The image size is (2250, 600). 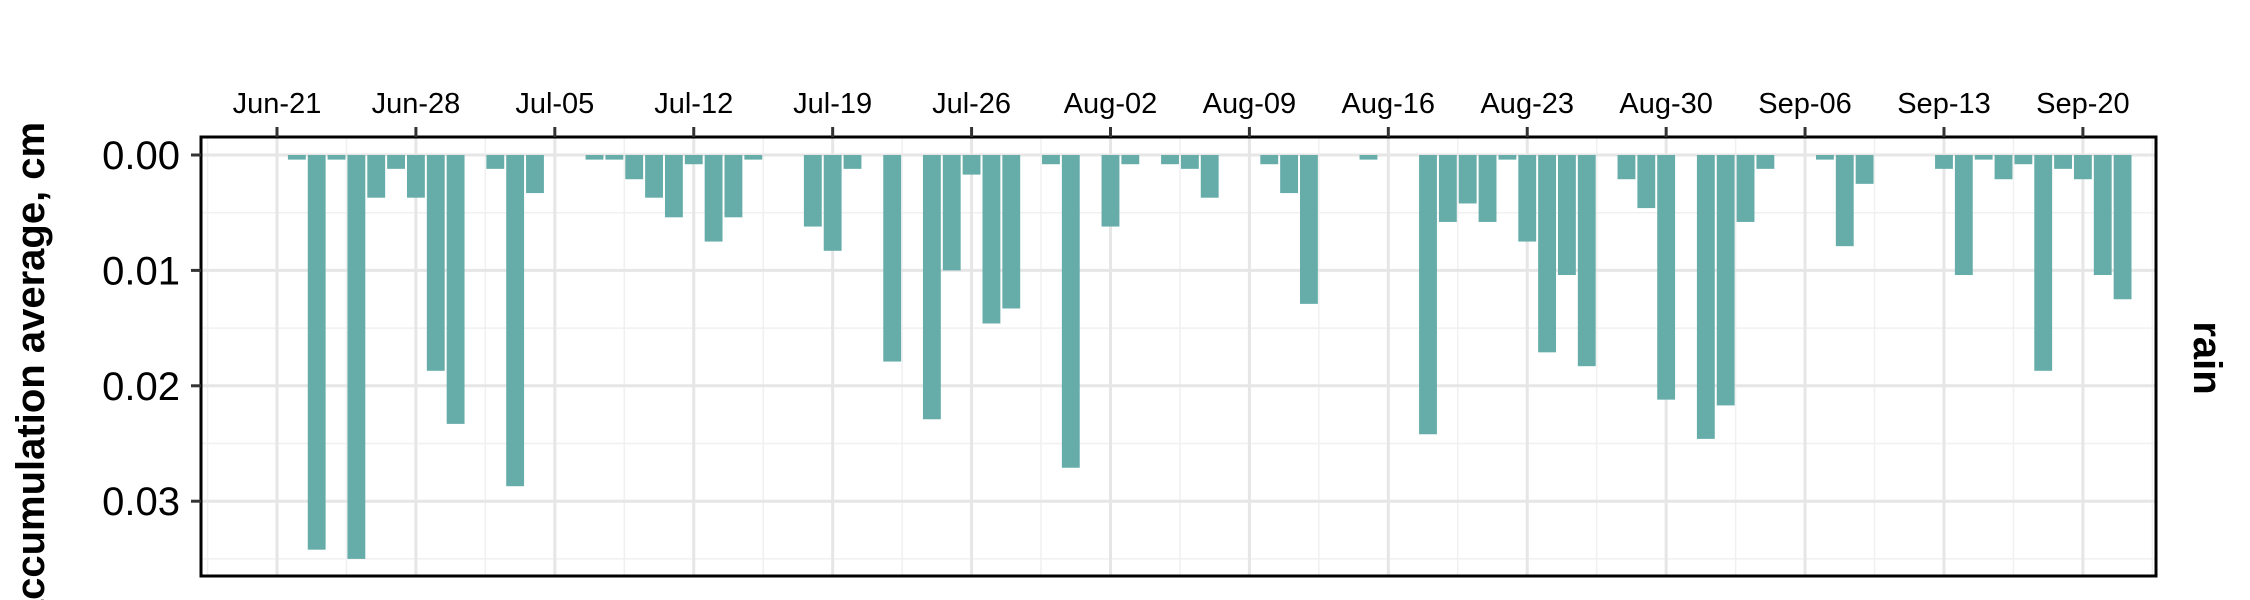 I want to click on x-tick-label: Sep-13, so click(x=1944, y=104).